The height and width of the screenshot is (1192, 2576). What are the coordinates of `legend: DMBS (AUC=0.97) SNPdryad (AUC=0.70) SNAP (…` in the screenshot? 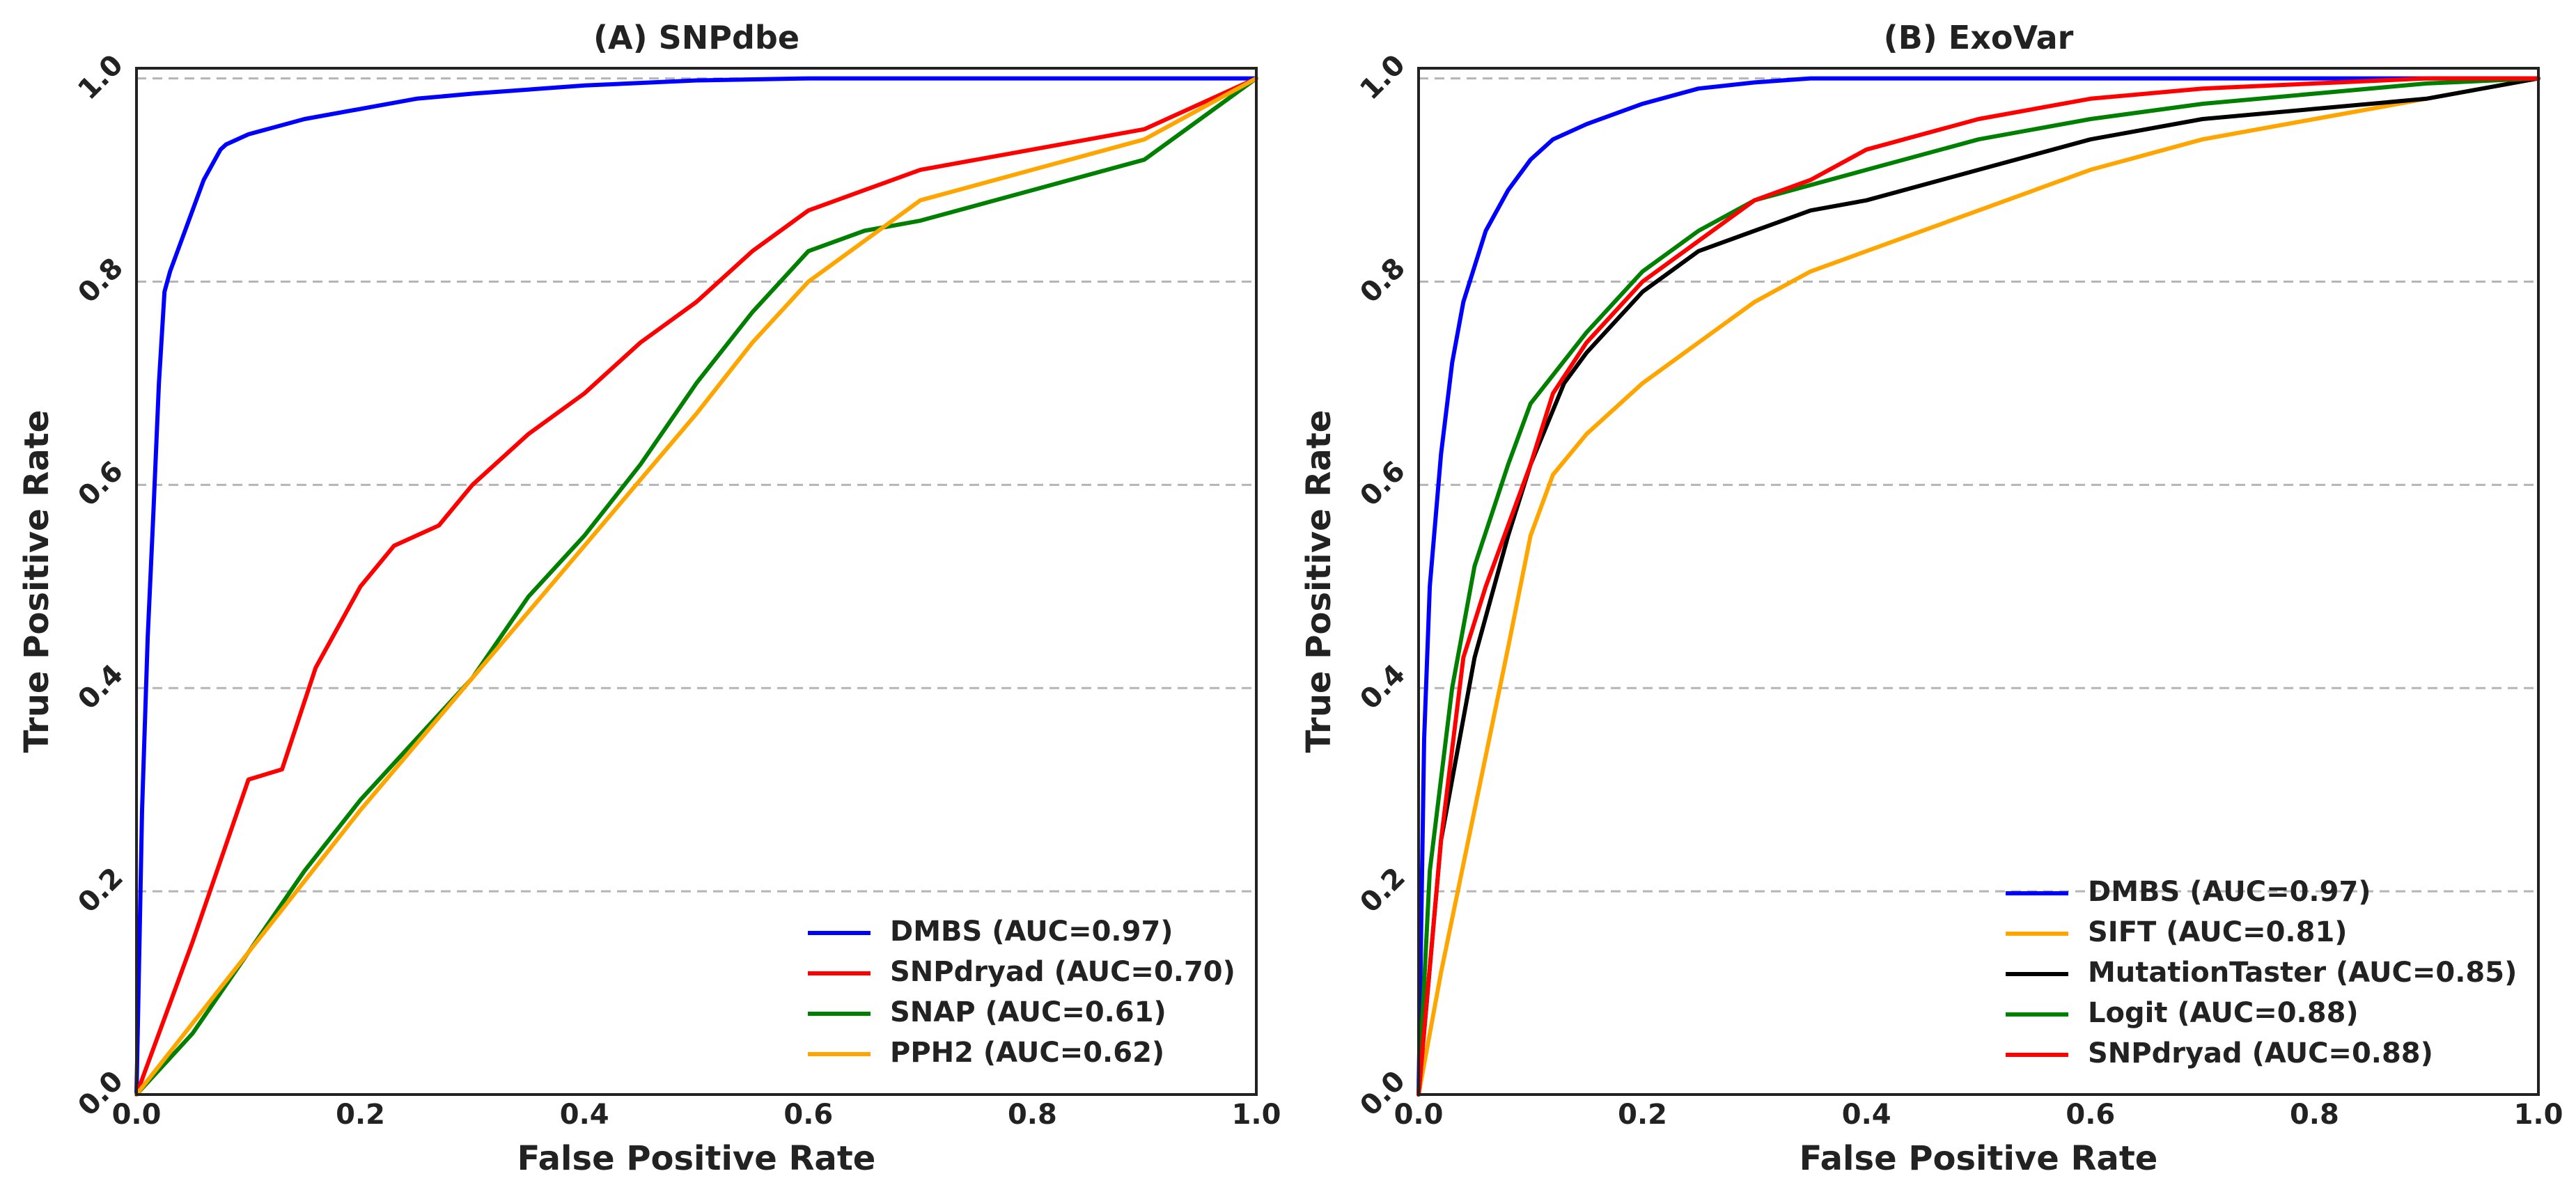 It's located at (1022, 992).